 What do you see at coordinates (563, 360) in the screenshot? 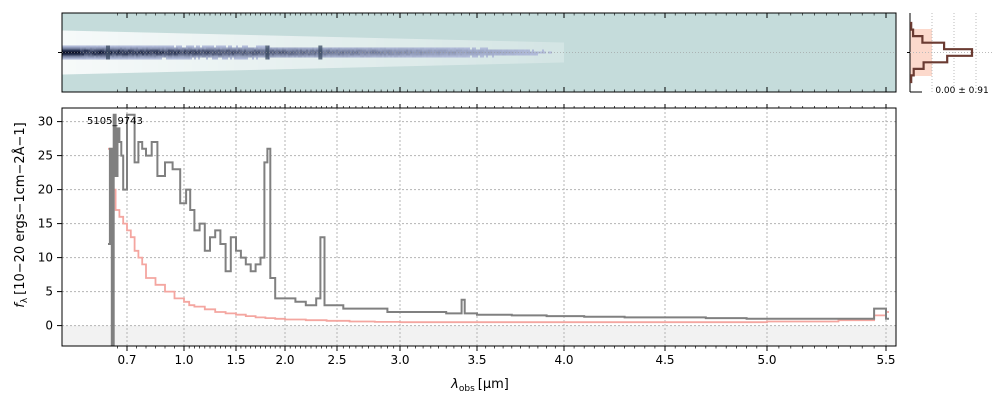
I see `x-tick-label: 4.0` at bounding box center [563, 360].